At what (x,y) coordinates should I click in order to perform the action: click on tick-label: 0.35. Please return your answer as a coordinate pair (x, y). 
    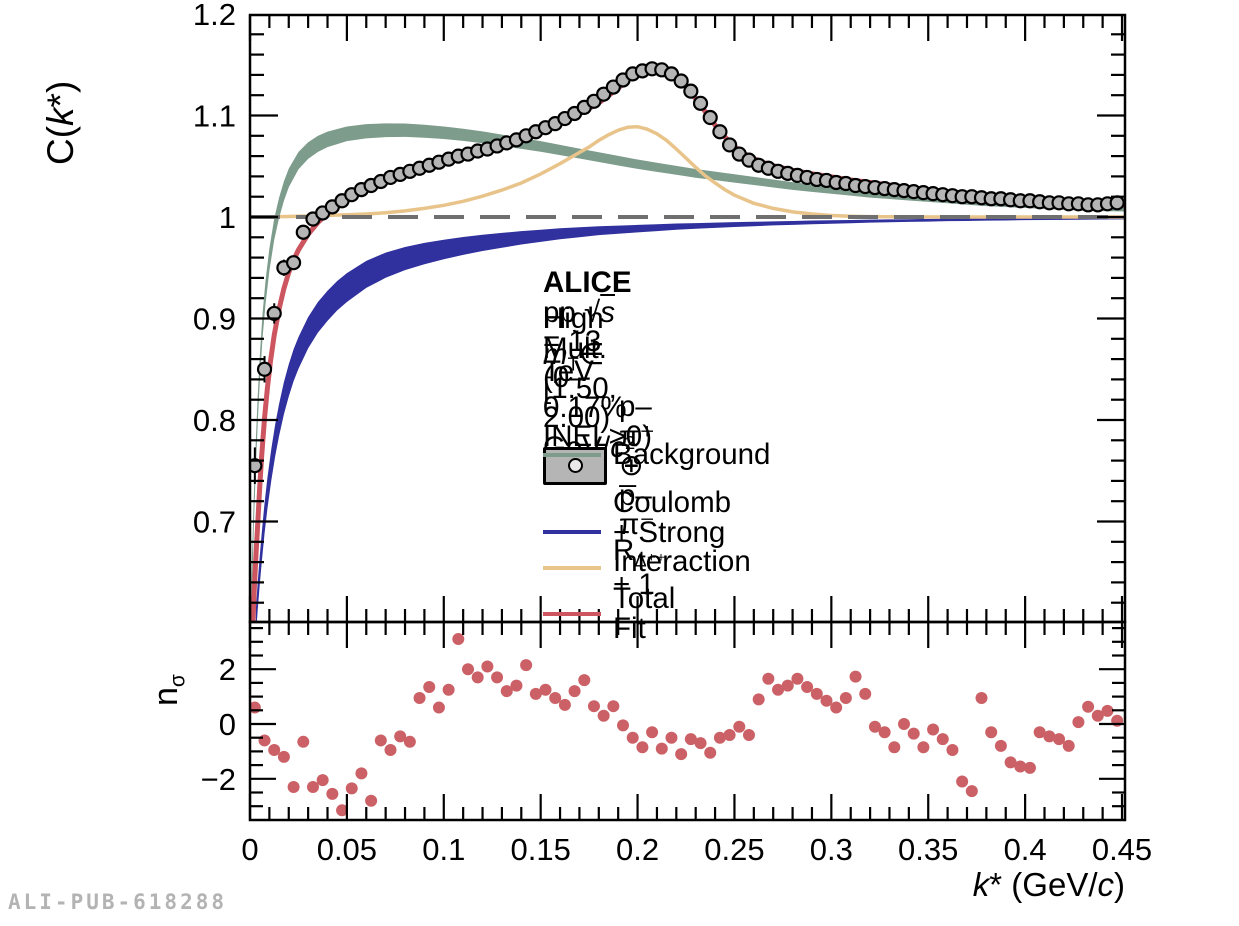
    Looking at the image, I should click on (928, 849).